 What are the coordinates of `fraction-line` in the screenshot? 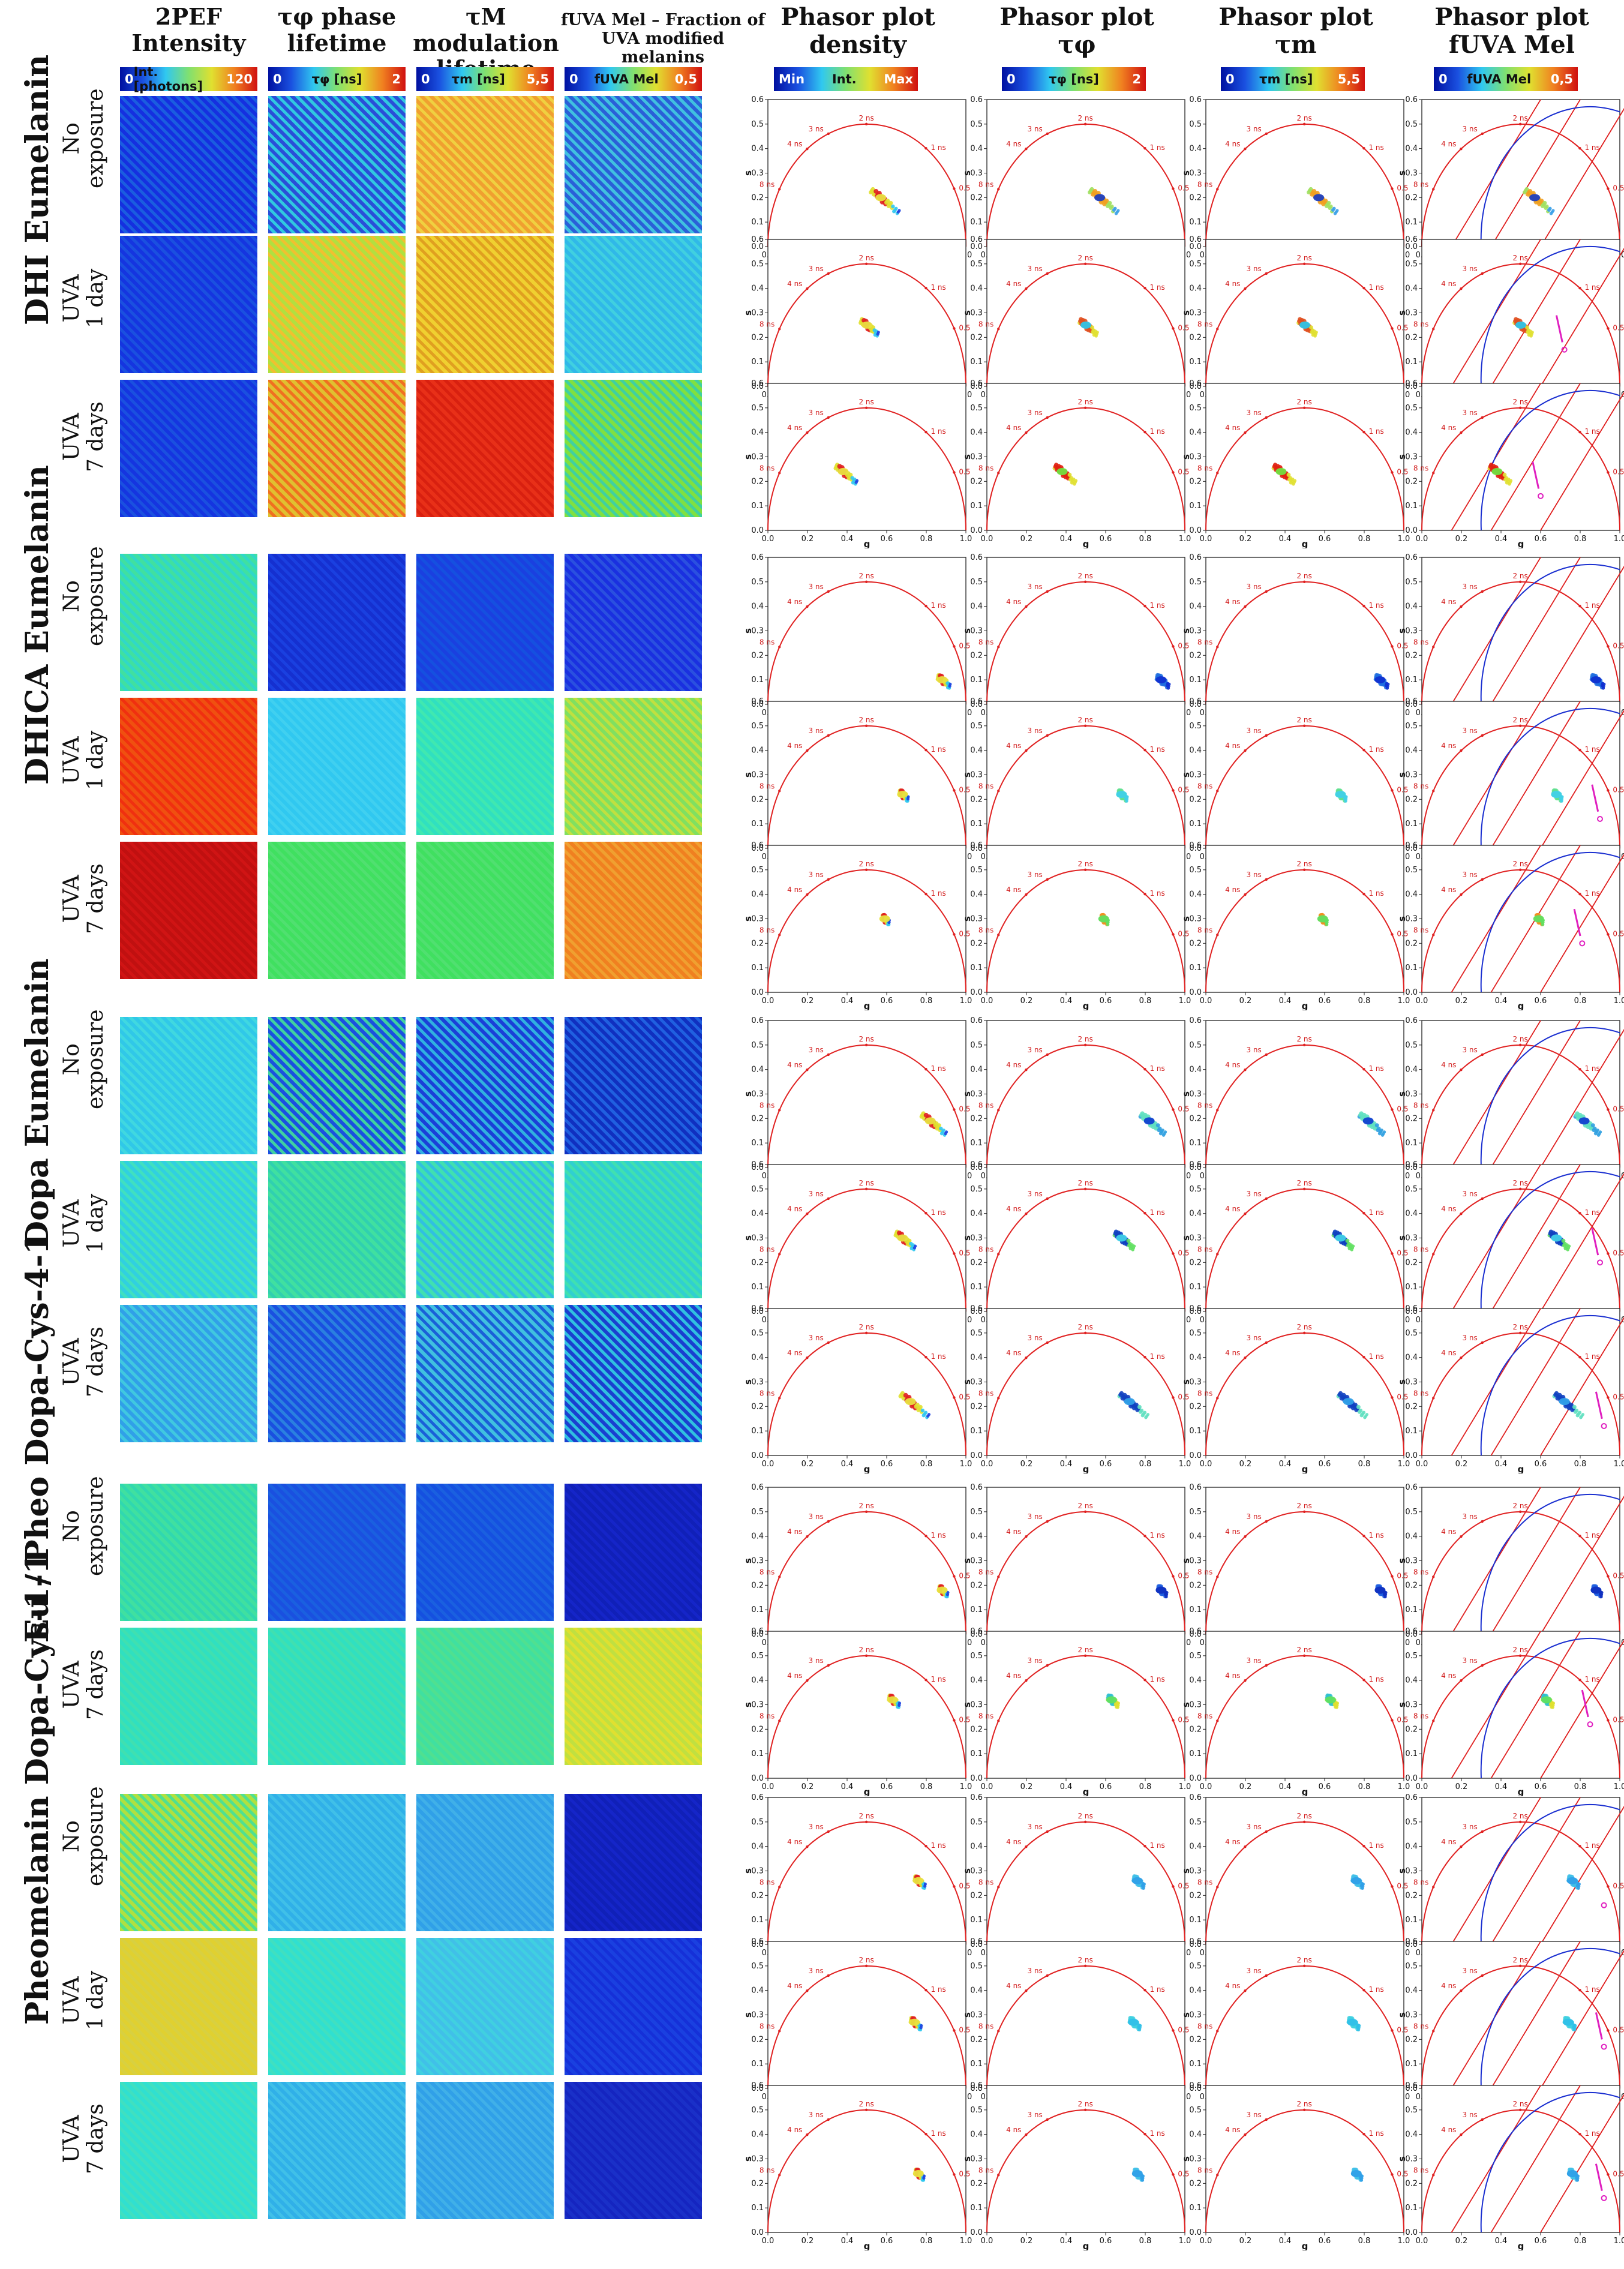 It's located at (1535, 1238).